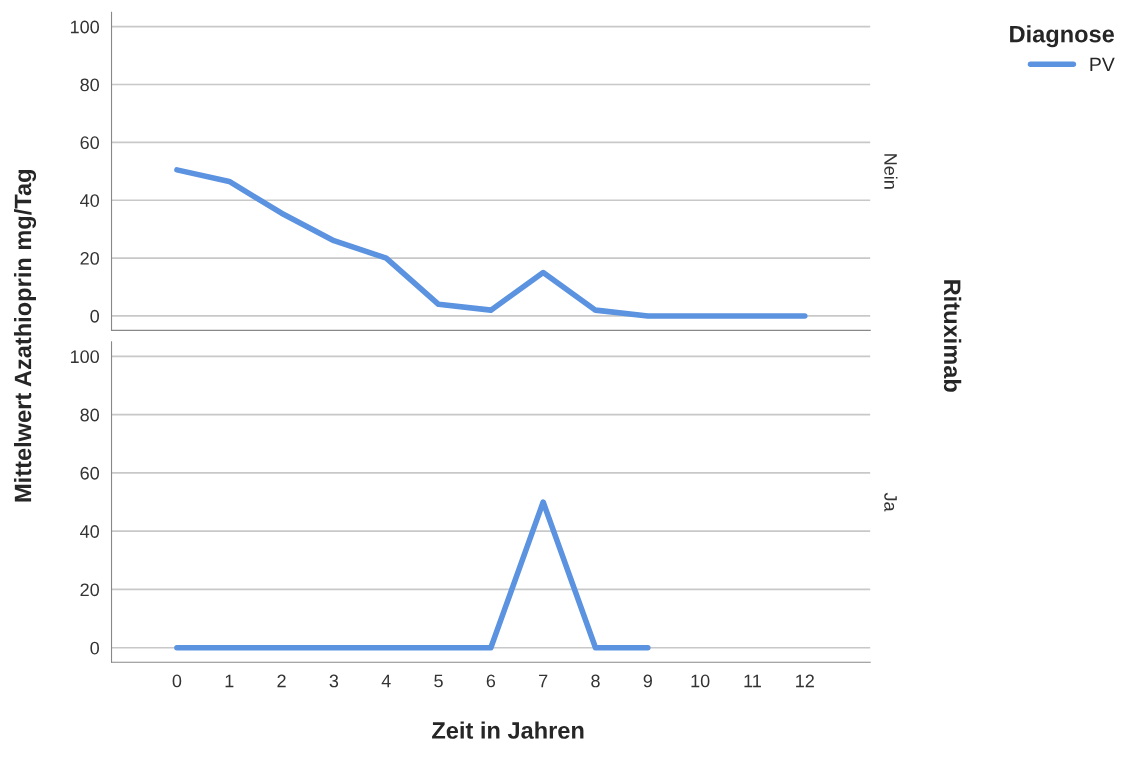  Describe the element at coordinates (177, 681) in the screenshot. I see `x-tick-label: 0` at that location.